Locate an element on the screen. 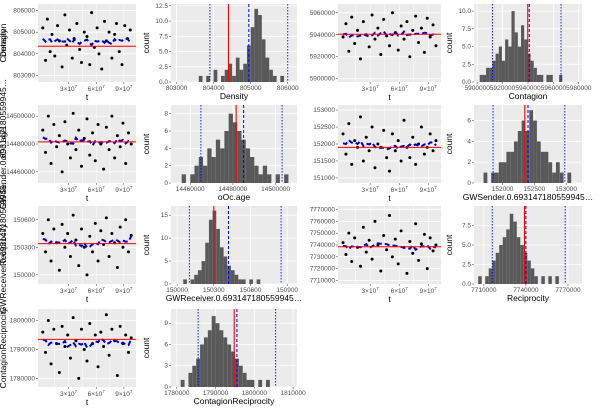 Image resolution: width=598 pixels, height=412 pixels. y-tick-label: 0.0 is located at coordinates (466, 82).